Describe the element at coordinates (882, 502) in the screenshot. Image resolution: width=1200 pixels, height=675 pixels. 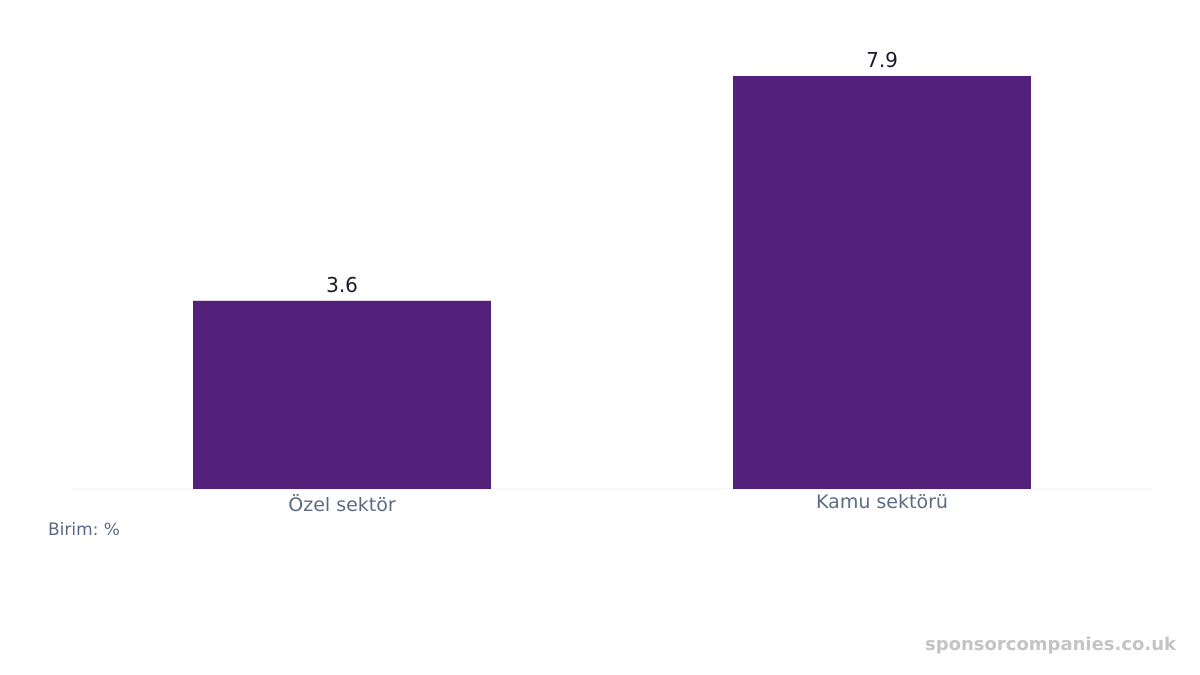
I see `category-label-1: Kamu sektörü` at that location.